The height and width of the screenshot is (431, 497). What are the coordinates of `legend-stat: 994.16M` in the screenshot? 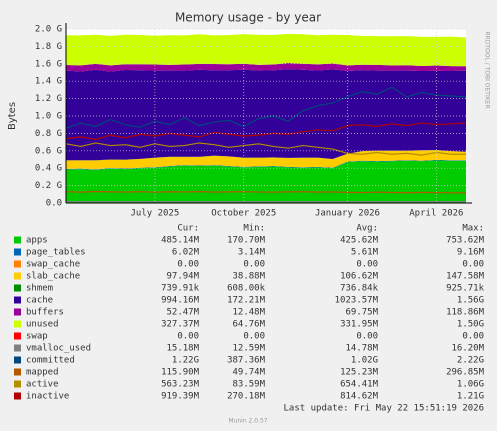 It's located at (180, 301).